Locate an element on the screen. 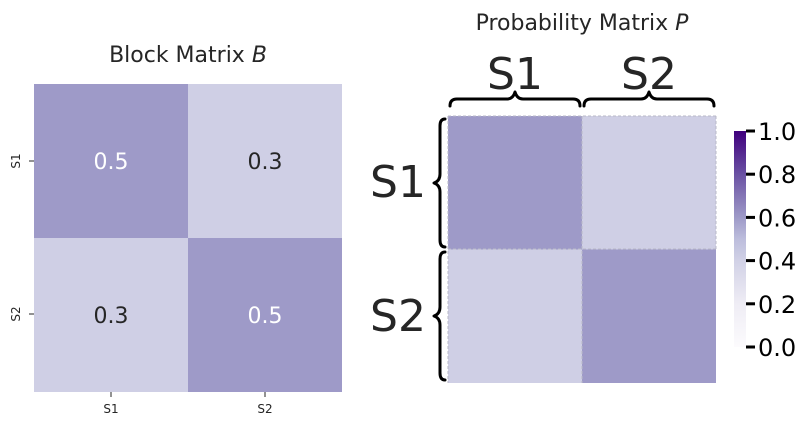 The image size is (808, 426). block-cell-s1-s1 is located at coordinates (111, 161).